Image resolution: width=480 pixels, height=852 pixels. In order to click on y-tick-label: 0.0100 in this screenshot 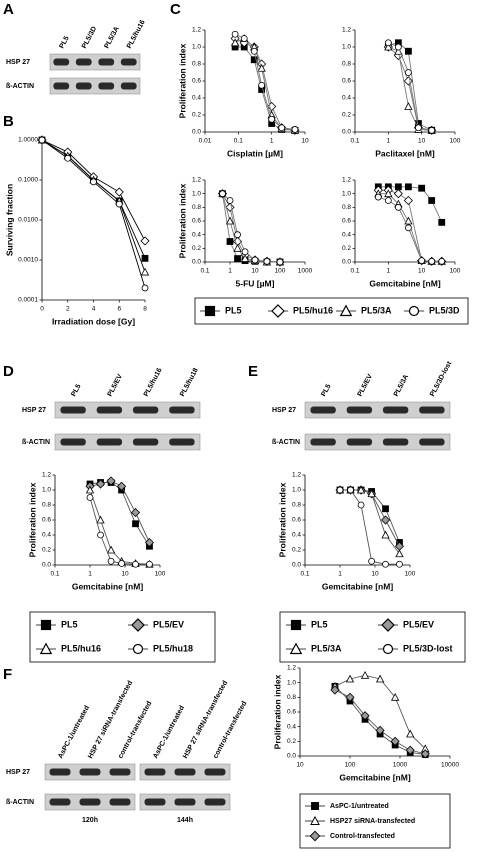, I will do `click(28, 220)`.